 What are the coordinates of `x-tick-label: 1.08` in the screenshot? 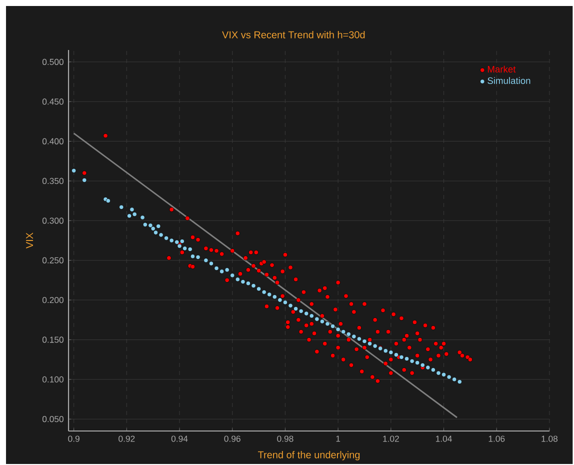 It's located at (550, 439).